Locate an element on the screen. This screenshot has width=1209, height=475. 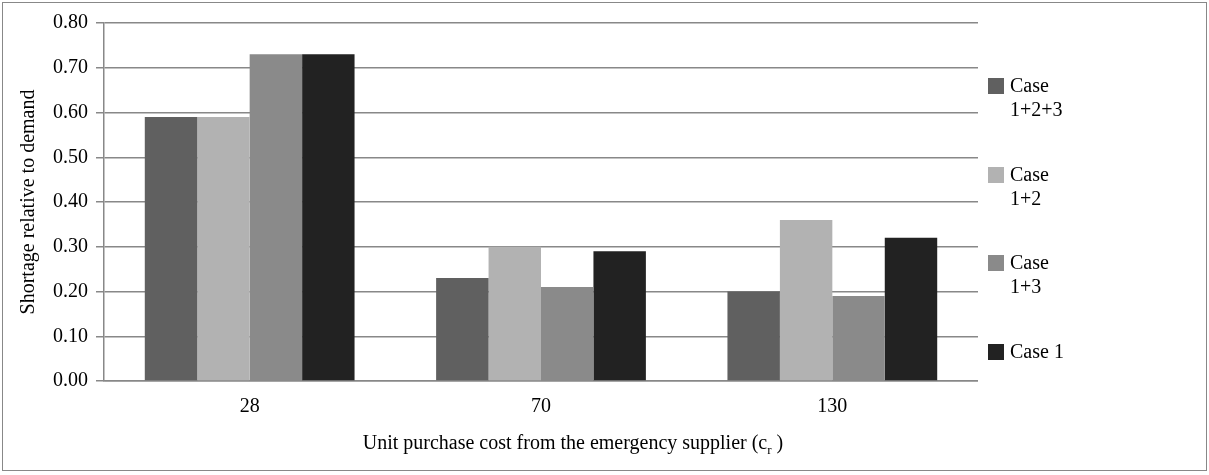
y-tick-label: 0.70 is located at coordinates (70, 66).